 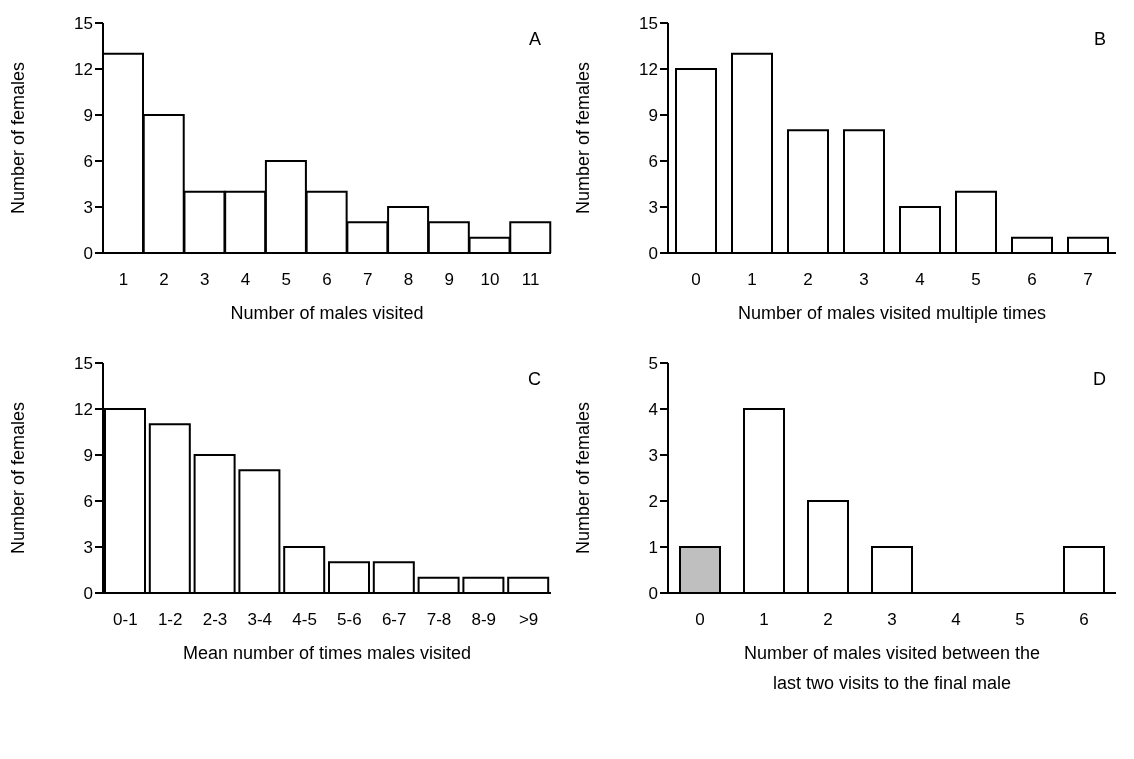 What do you see at coordinates (534, 39) in the screenshot?
I see `annotation: A` at bounding box center [534, 39].